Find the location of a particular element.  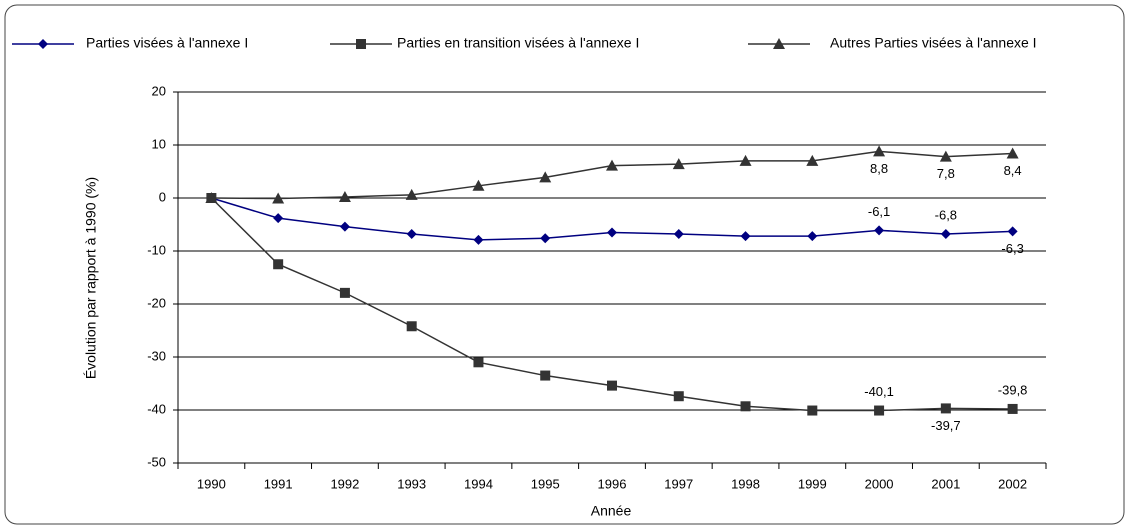

x-tick-label: 1991 is located at coordinates (278, 483).